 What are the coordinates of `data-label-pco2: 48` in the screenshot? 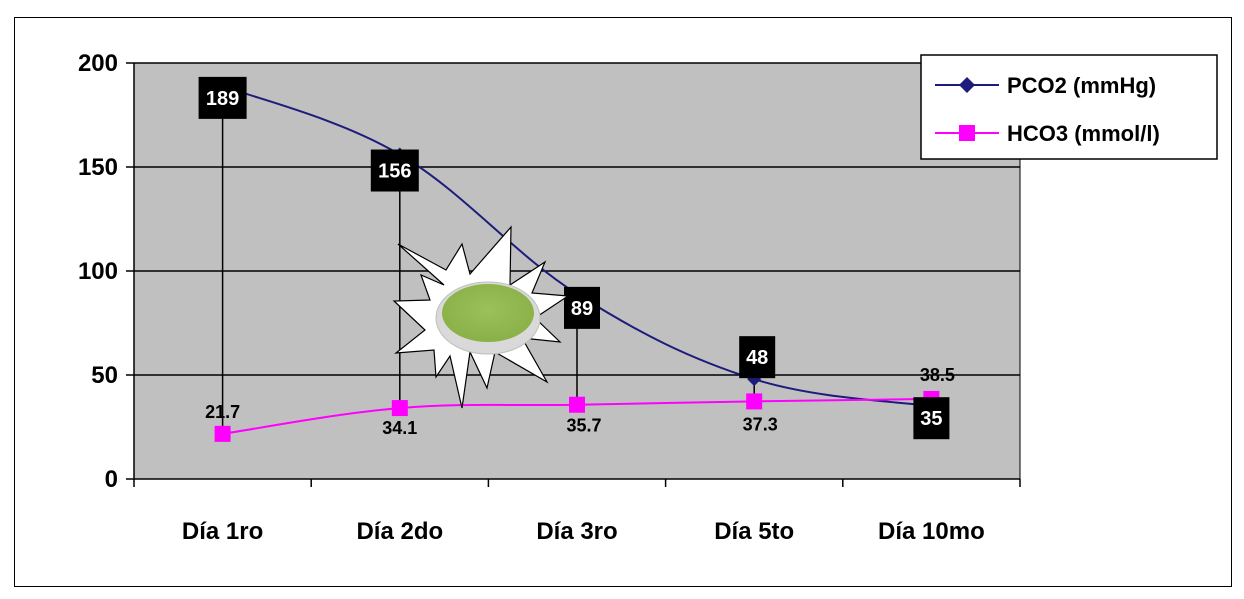 It's located at (757, 358).